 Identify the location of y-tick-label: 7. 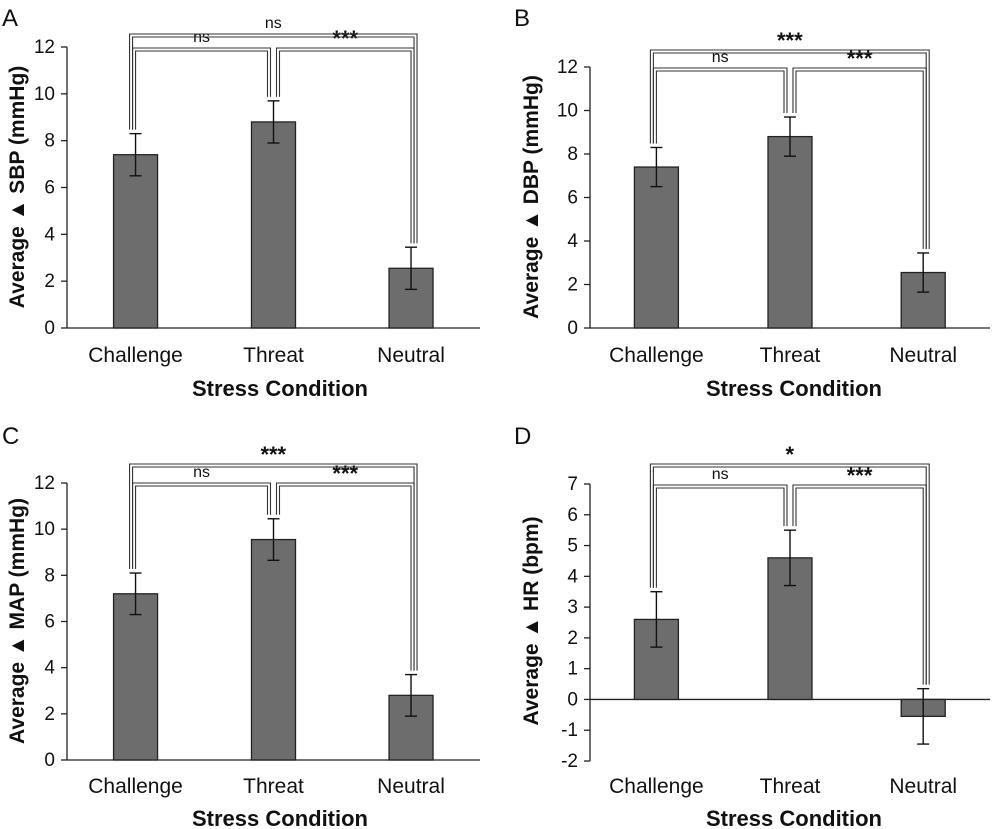
(572, 484).